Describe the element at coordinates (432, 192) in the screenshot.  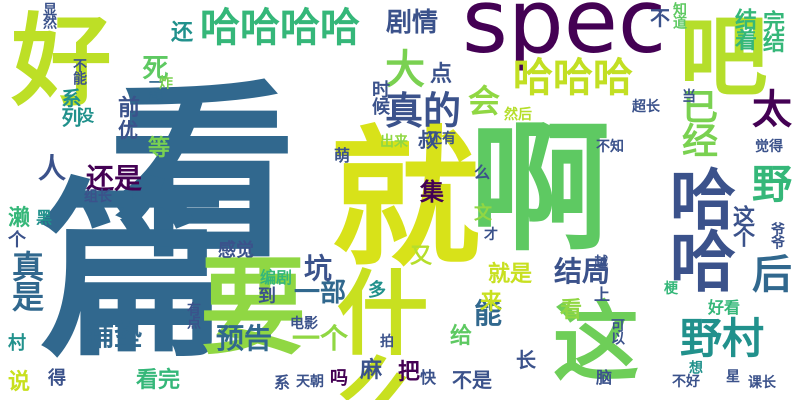
I see `word-ji: 集` at that location.